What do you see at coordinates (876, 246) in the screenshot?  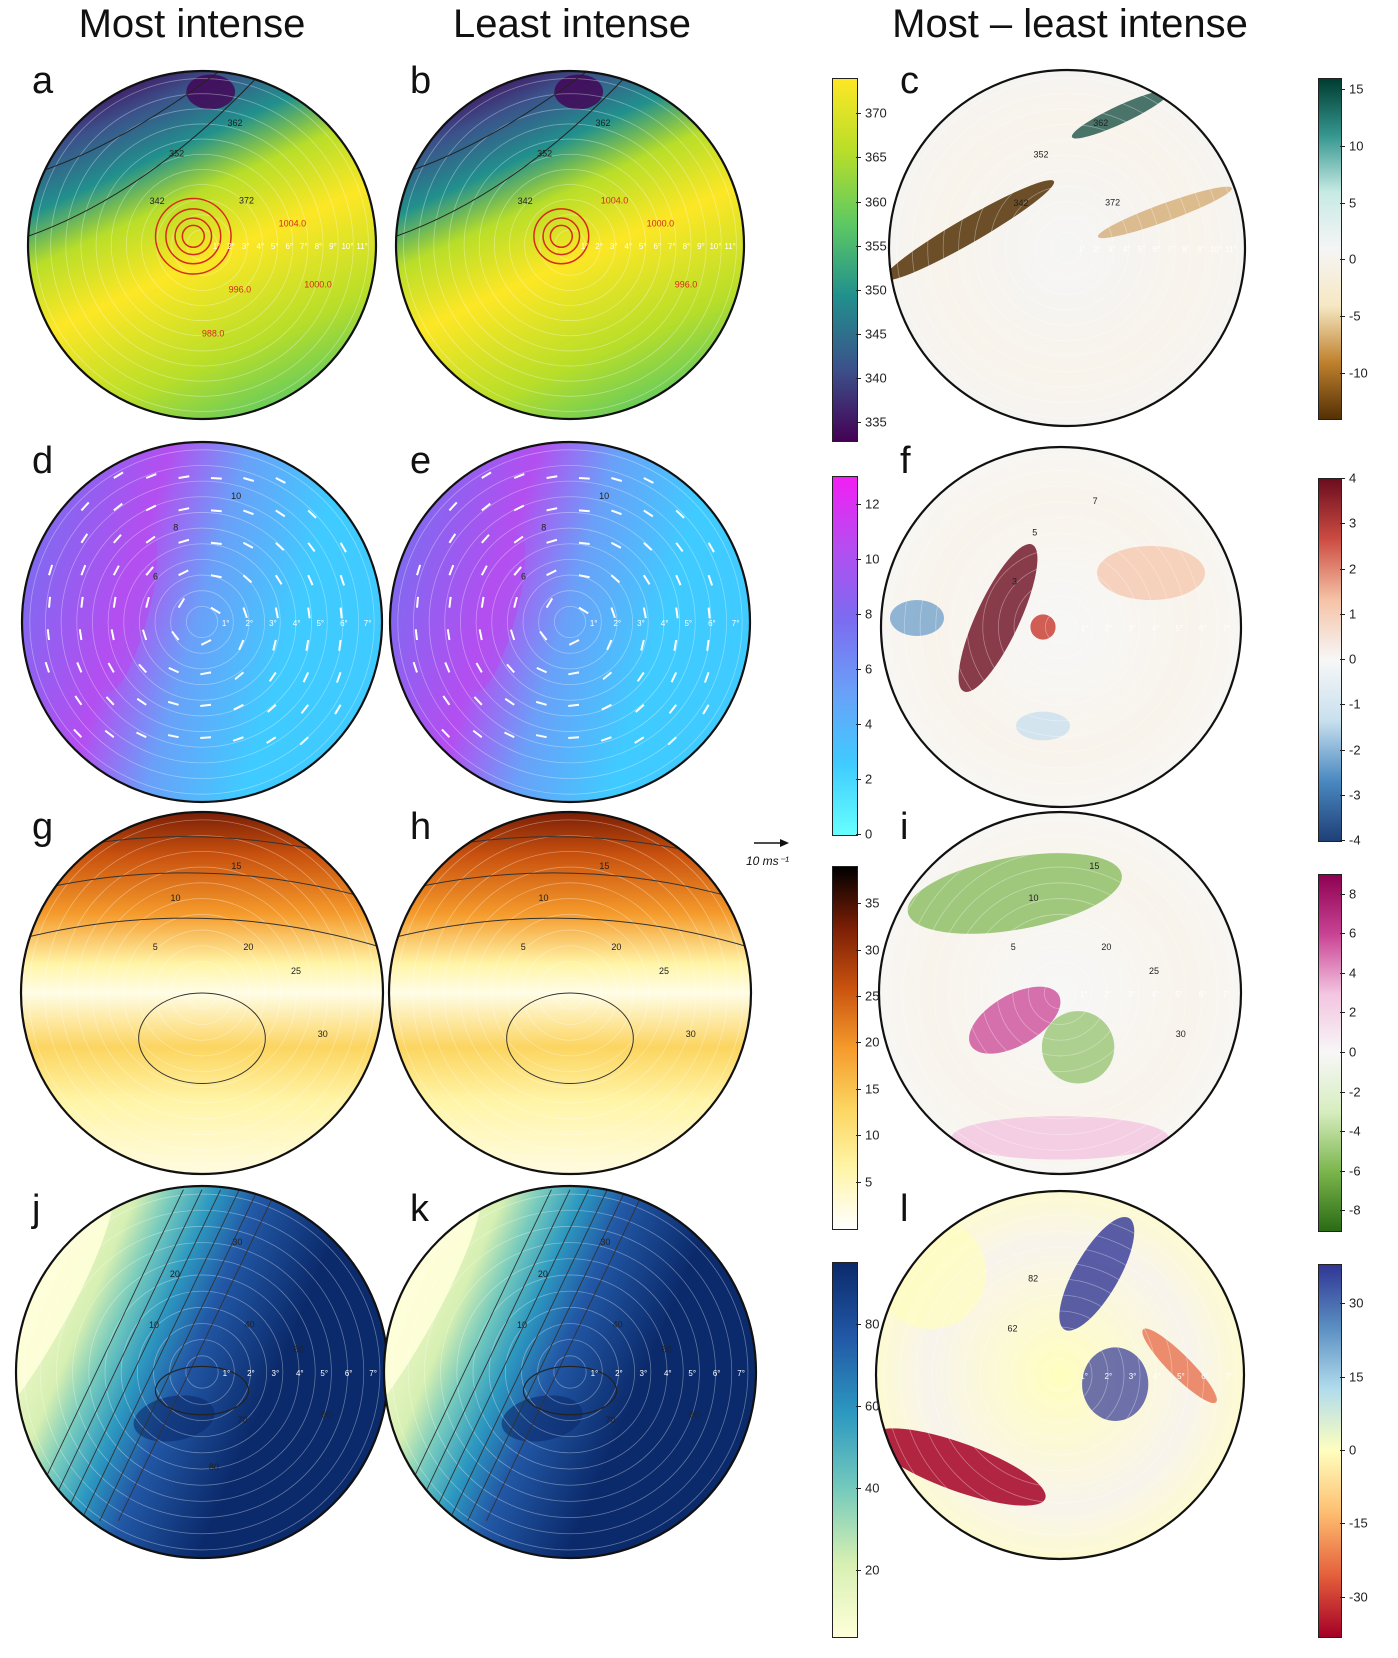 I see `colorbar-tick-label: 355` at bounding box center [876, 246].